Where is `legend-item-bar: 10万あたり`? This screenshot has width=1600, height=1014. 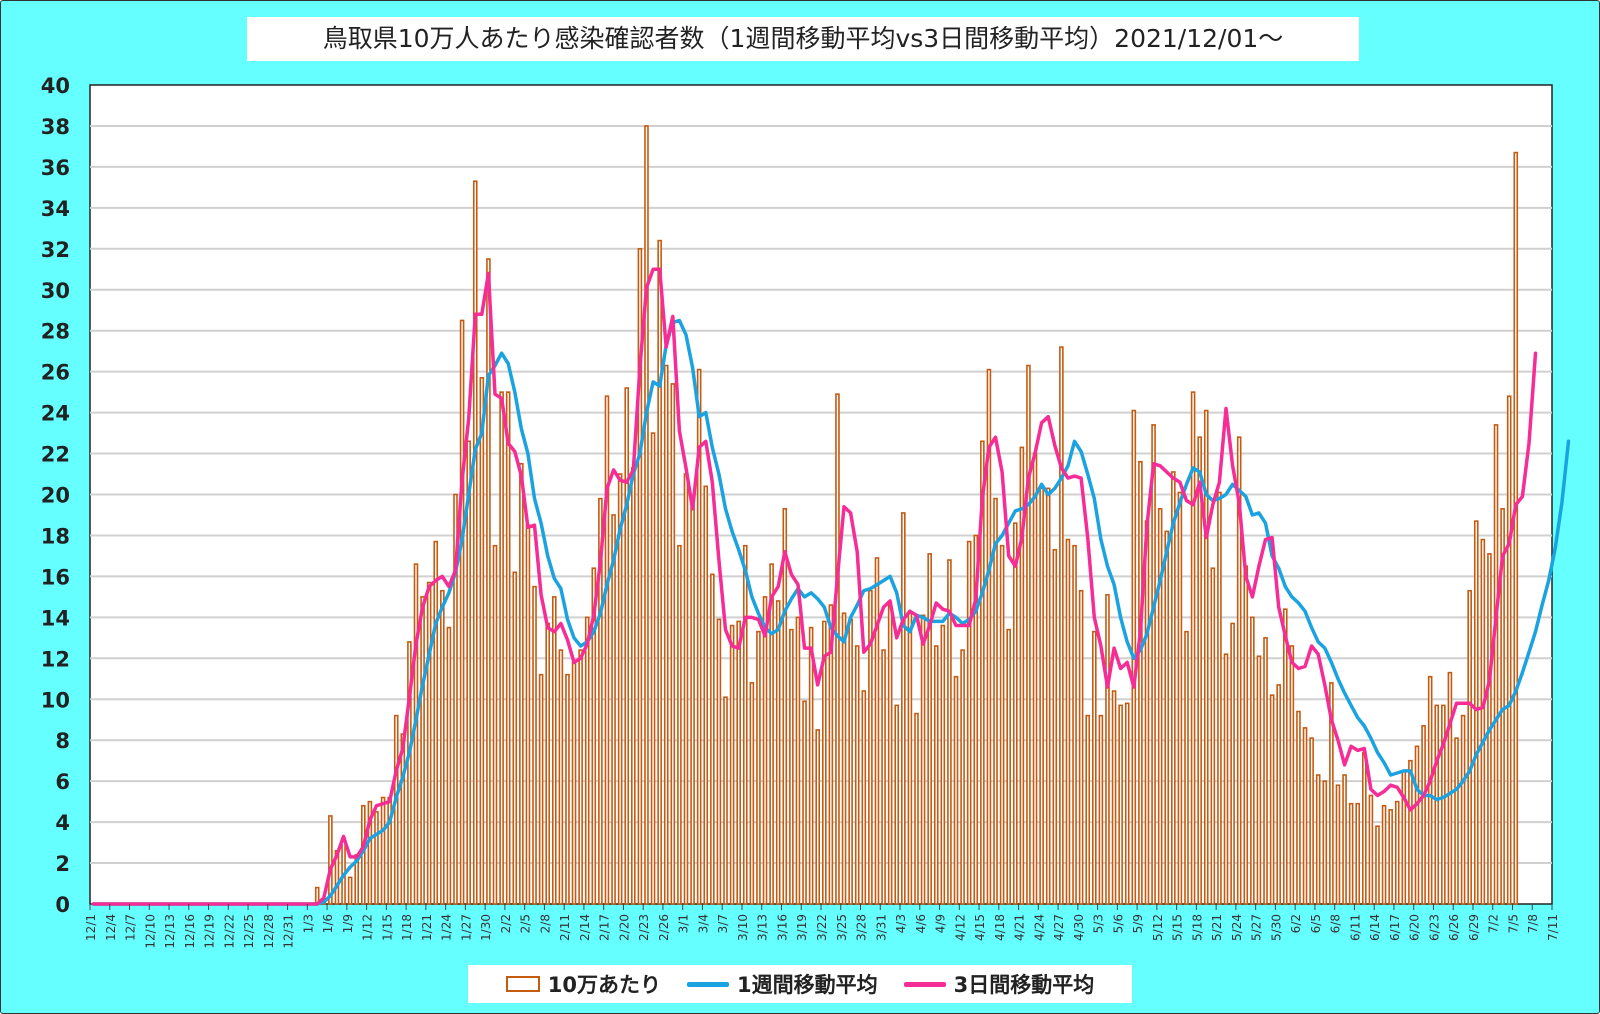 legend-item-bar: 10万あたり is located at coordinates (583, 984).